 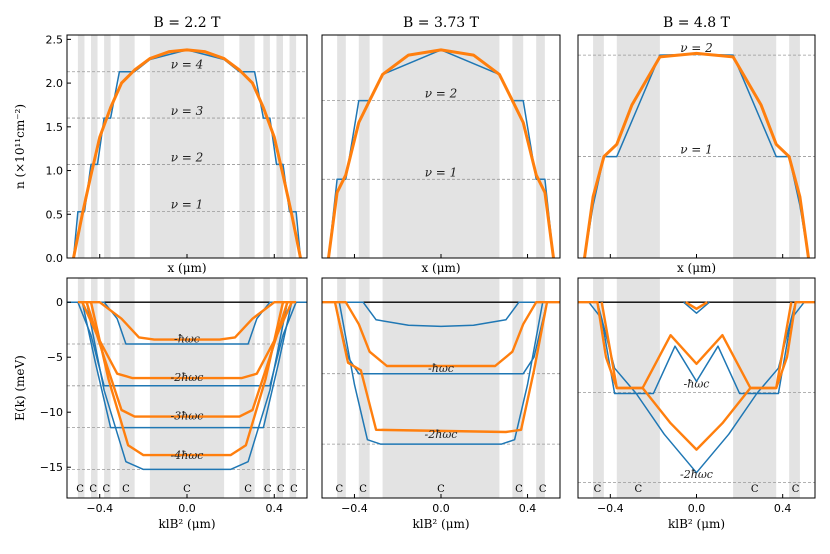 What do you see at coordinates (20, 388) in the screenshot?
I see `y-axis-label: E(k) (meV)` at bounding box center [20, 388].